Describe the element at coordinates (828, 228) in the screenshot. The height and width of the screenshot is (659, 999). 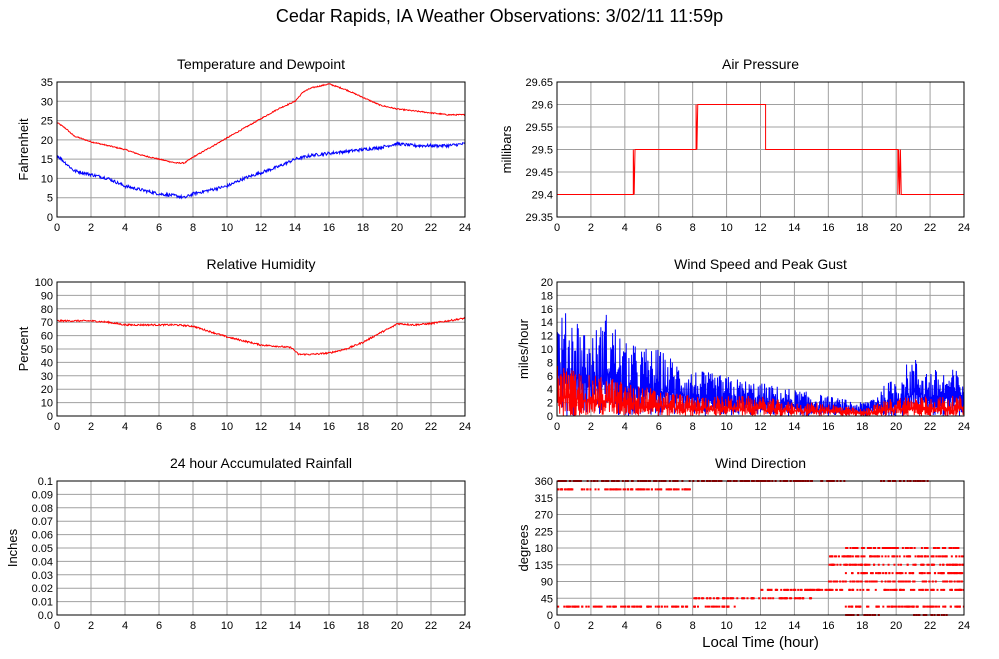
I see `x-tick-label: 16` at that location.